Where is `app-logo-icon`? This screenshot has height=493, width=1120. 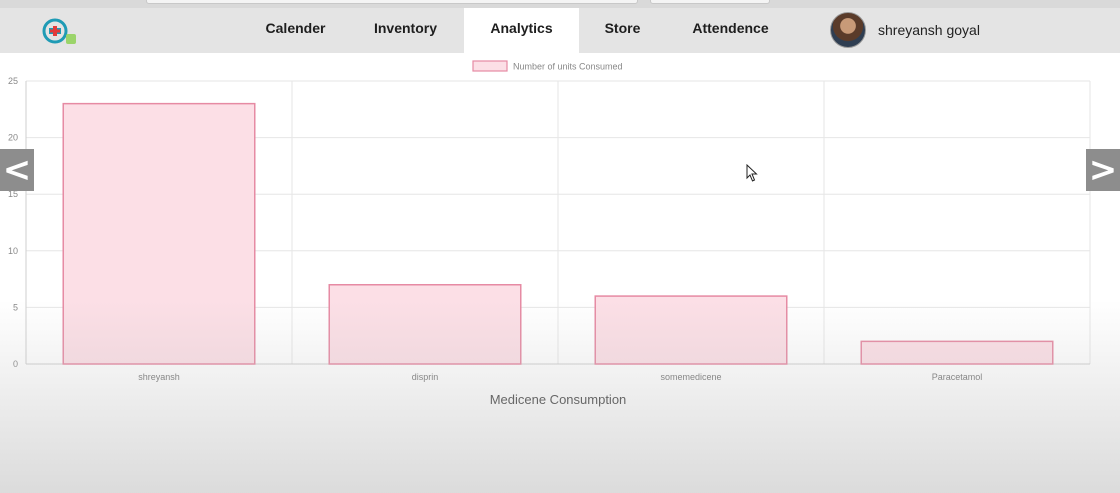
app-logo-icon is located at coordinates (60, 32).